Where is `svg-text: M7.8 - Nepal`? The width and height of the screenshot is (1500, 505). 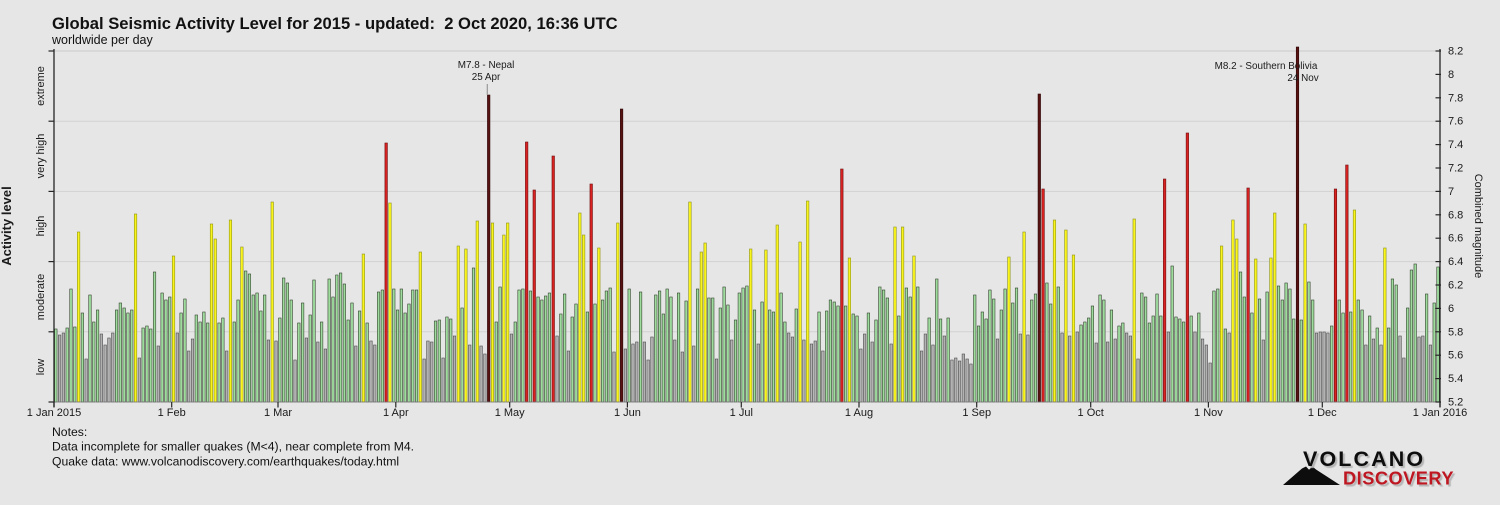 svg-text: M7.8 - Nepal is located at coordinates (486, 65).